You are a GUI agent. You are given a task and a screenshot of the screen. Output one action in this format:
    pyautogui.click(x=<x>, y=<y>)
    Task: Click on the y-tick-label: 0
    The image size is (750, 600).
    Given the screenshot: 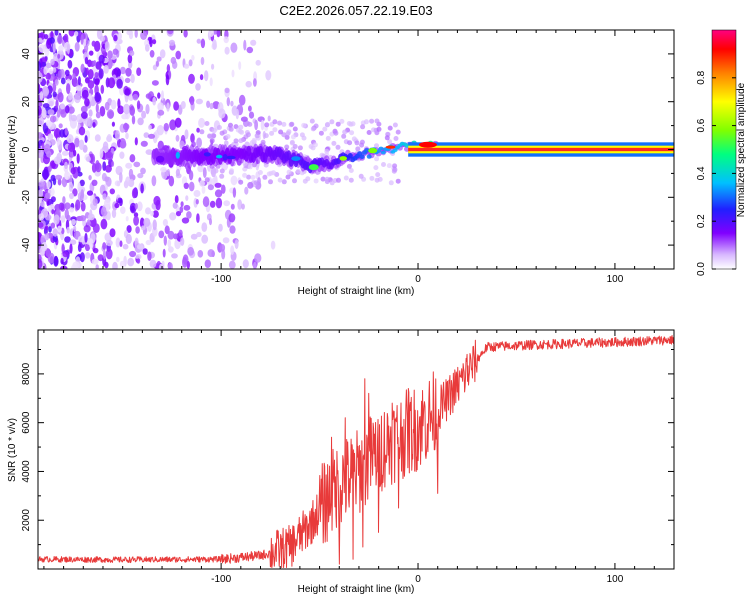 What is the action you would take?
    pyautogui.click(x=26, y=149)
    